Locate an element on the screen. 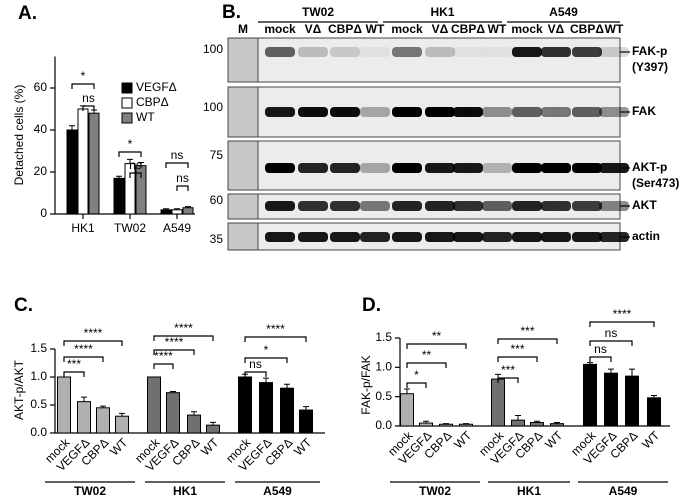 This screenshot has width=685, height=500. y-tick-label: 60 is located at coordinates (41, 87).